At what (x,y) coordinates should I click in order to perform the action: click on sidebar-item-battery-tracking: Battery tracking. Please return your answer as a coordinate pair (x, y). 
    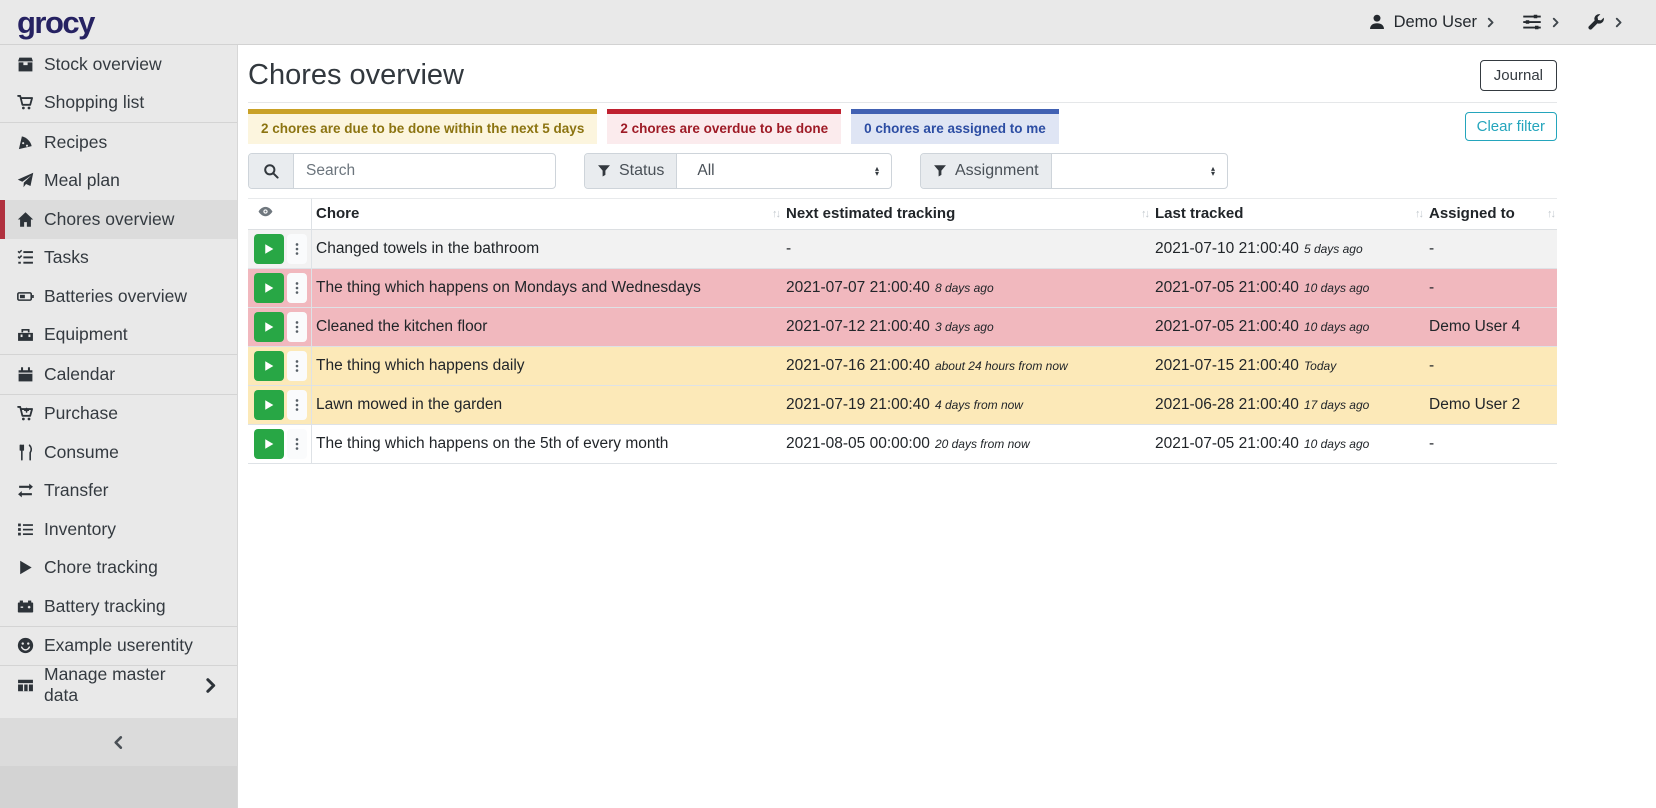
    Looking at the image, I should click on (118, 606).